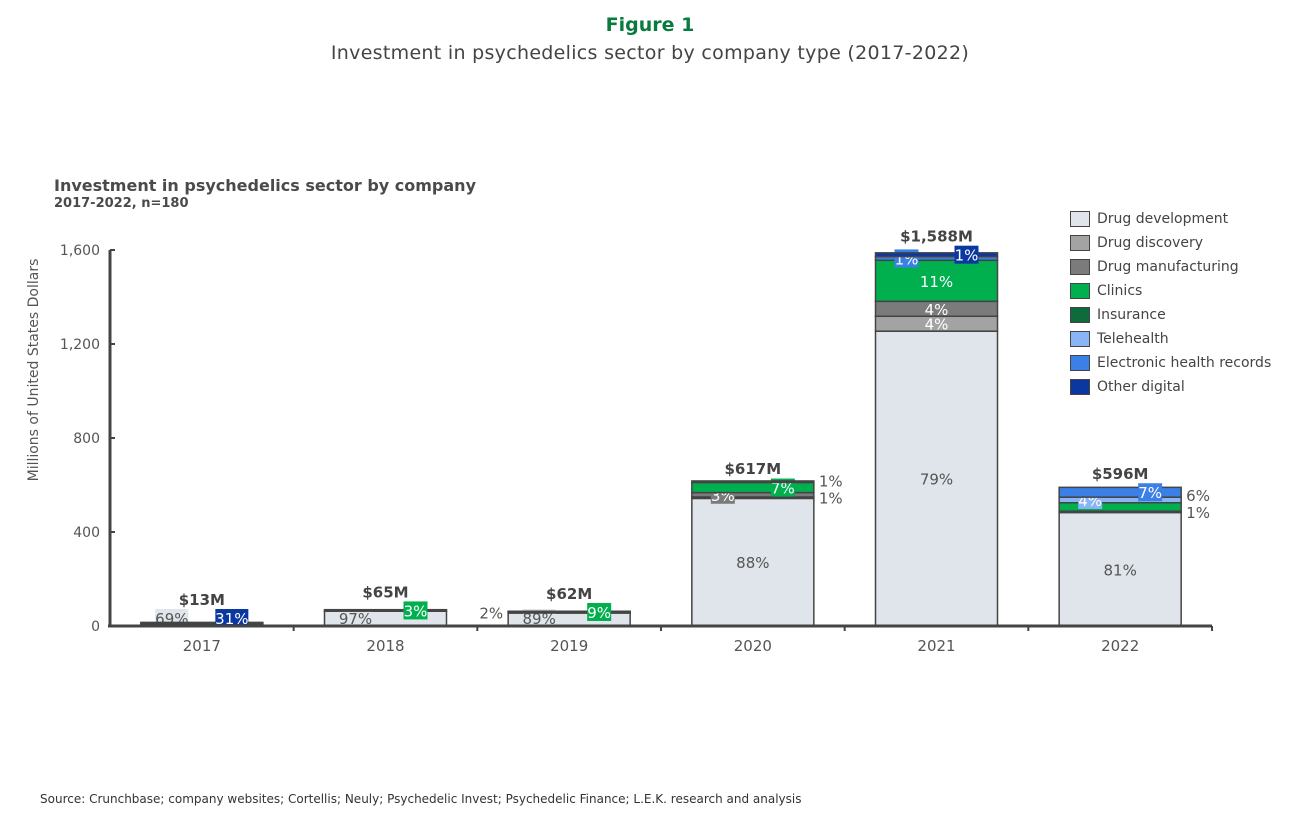 The height and width of the screenshot is (839, 1300). I want to click on data-label: 88%, so click(752, 563).